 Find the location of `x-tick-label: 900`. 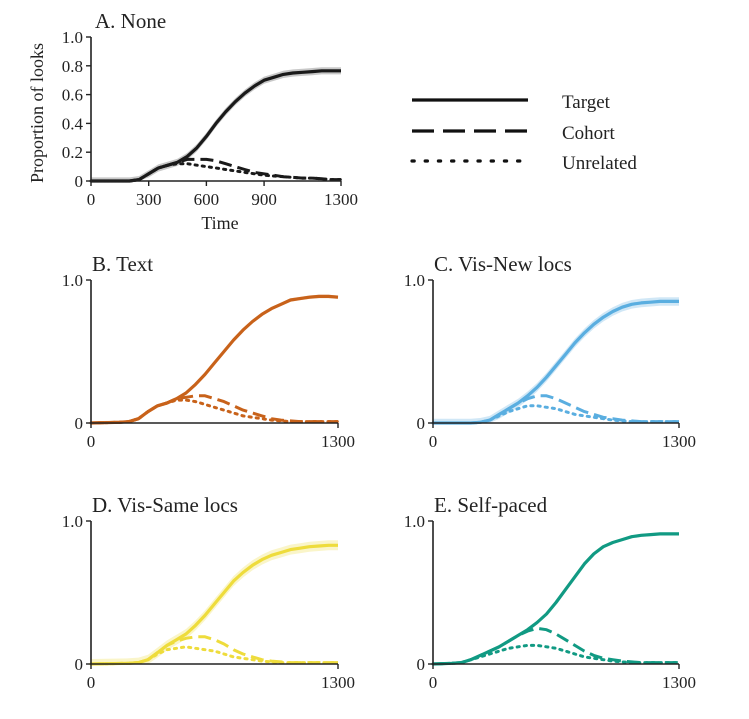

x-tick-label: 900 is located at coordinates (264, 199).